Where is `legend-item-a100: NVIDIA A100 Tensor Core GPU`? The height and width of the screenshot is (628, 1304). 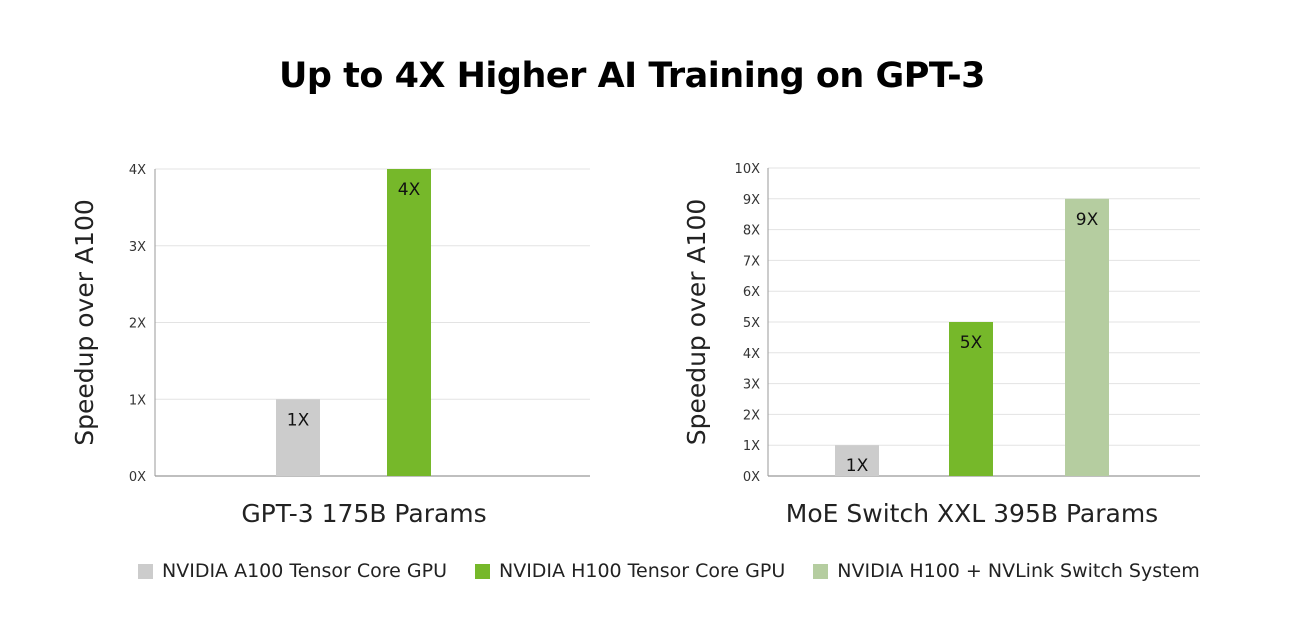 legend-item-a100: NVIDIA A100 Tensor Core GPU is located at coordinates (292, 571).